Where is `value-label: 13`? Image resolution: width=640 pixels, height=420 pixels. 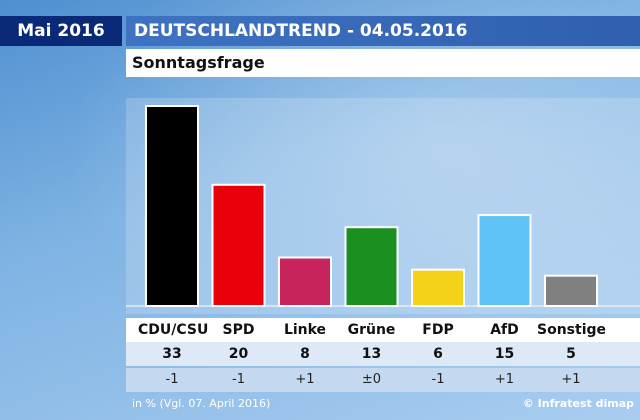 value-label: 13 is located at coordinates (371, 354).